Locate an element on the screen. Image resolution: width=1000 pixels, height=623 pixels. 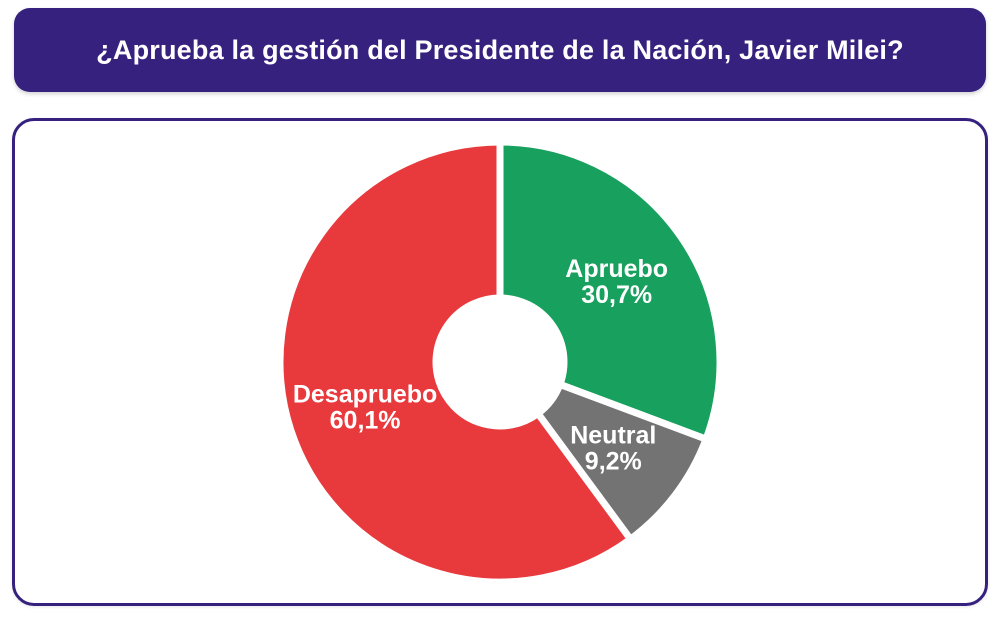
pie-label-neutral: Neutral 9,2% is located at coordinates (613, 449).